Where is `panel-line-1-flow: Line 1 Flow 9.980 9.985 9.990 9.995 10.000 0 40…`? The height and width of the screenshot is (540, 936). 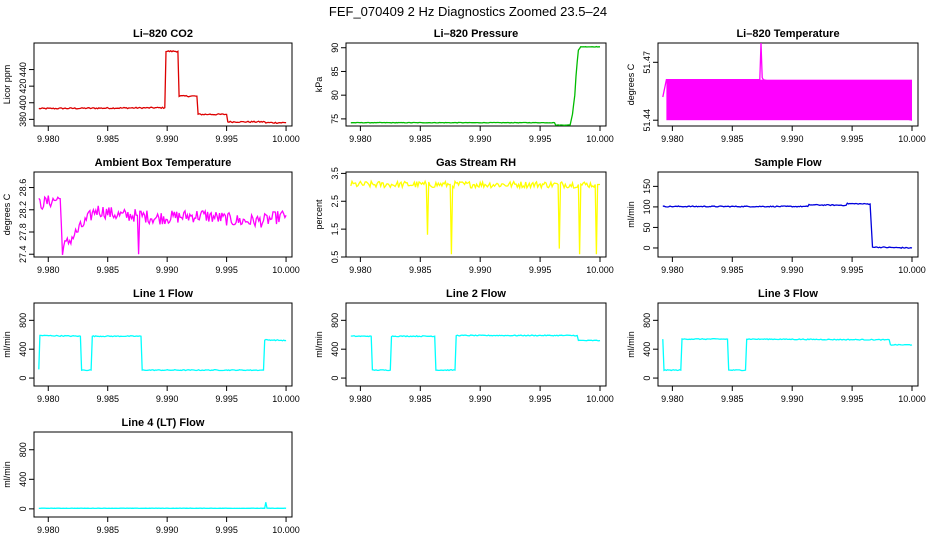 panel-line-1-flow: Line 1 Flow 9.980 9.985 9.990 9.995 10.000 0 40… is located at coordinates (151, 346).